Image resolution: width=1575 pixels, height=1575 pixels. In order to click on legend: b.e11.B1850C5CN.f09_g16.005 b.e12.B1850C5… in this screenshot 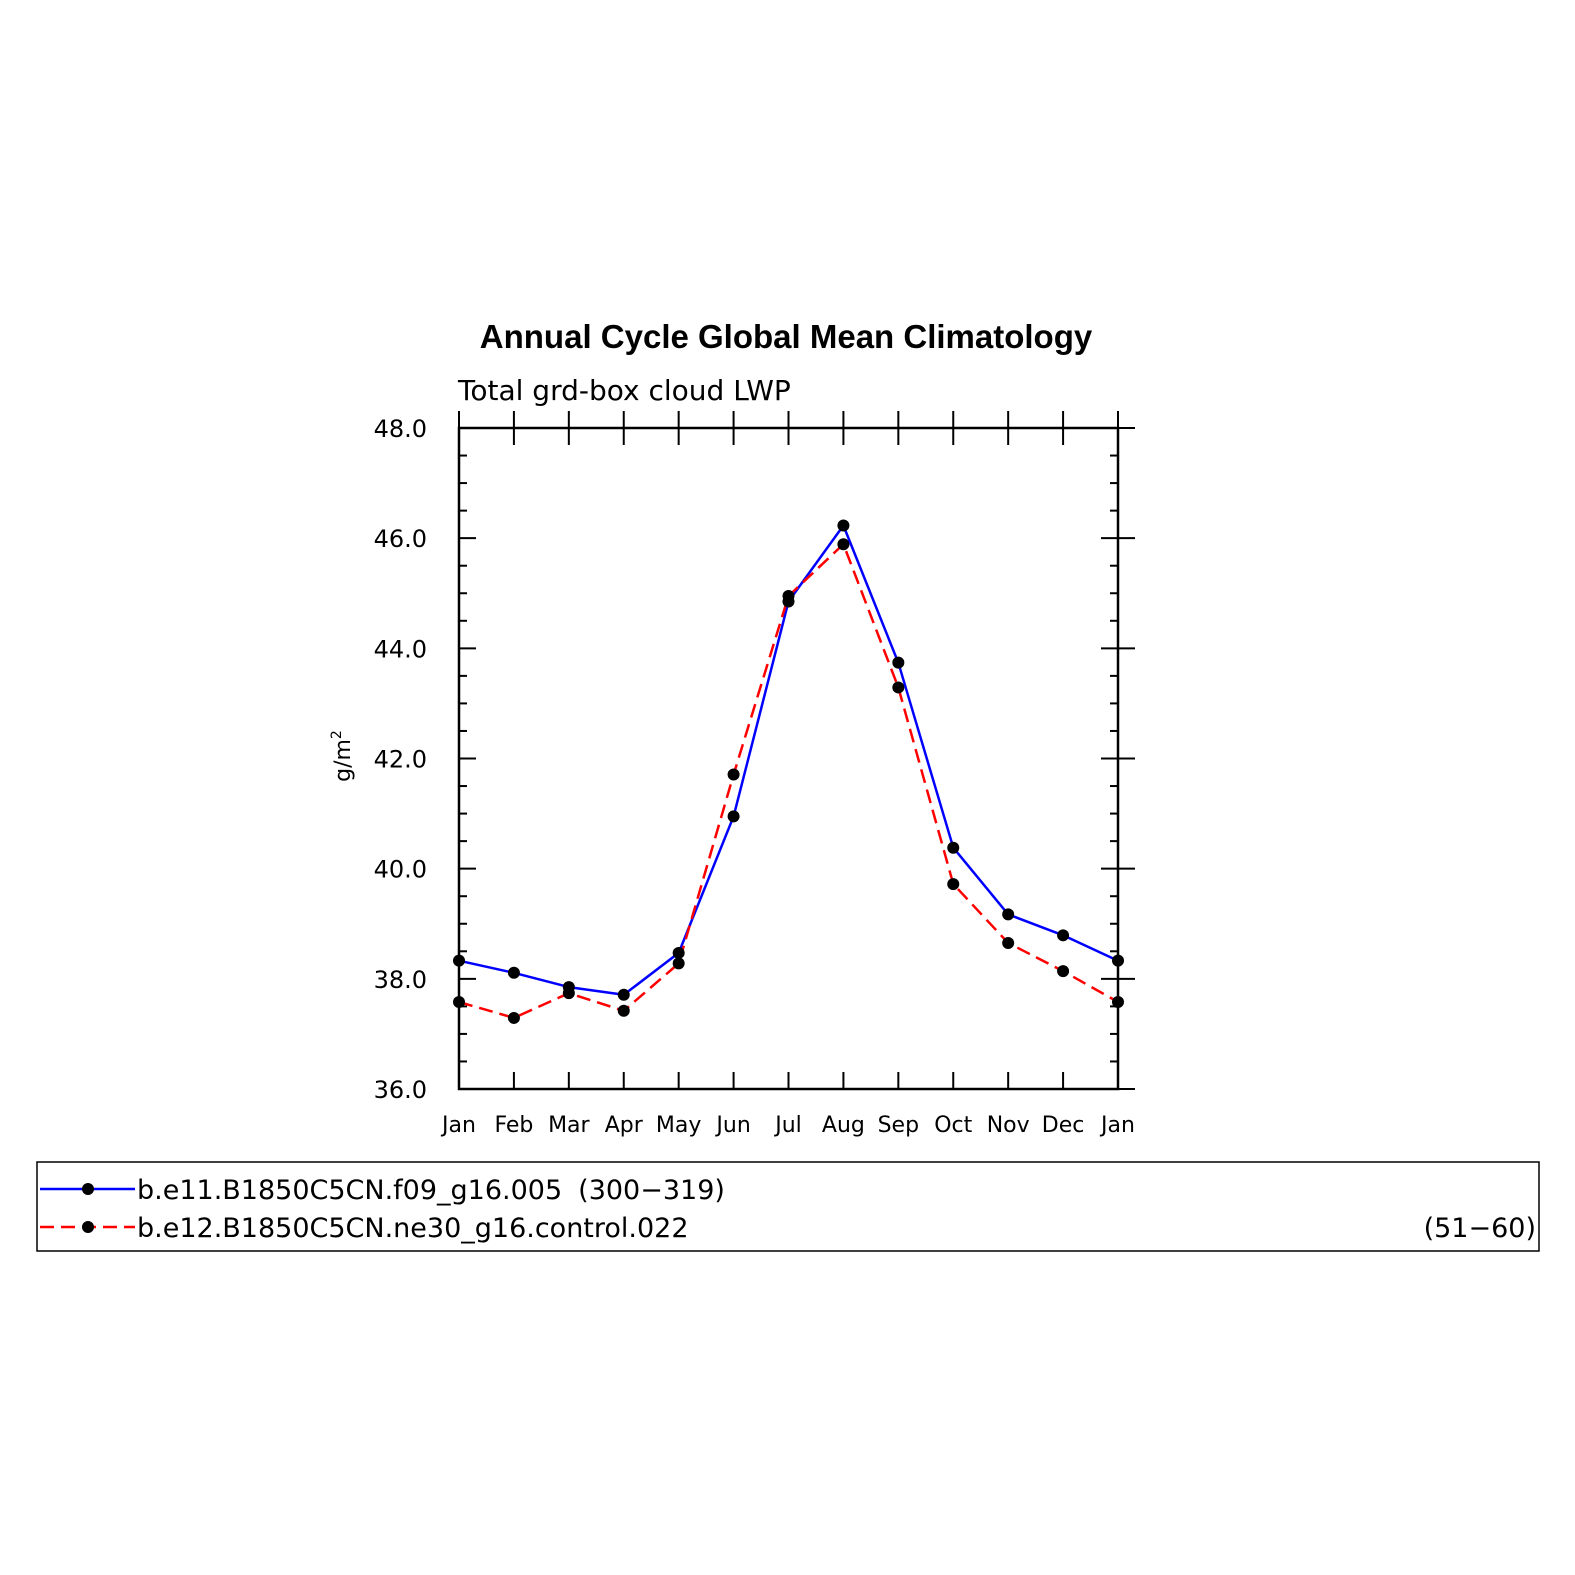, I will do `click(788, 1206)`.